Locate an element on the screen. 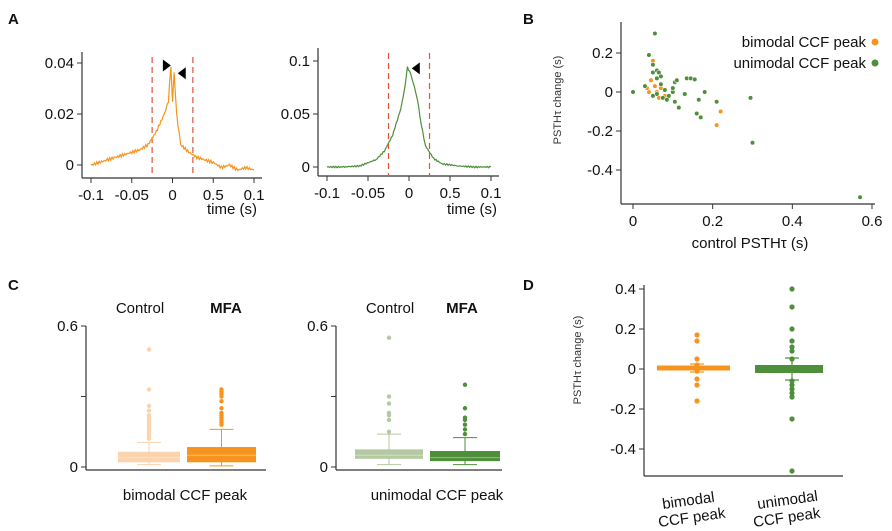  scatter-y-tick-label: -0.2 is located at coordinates (600, 131).